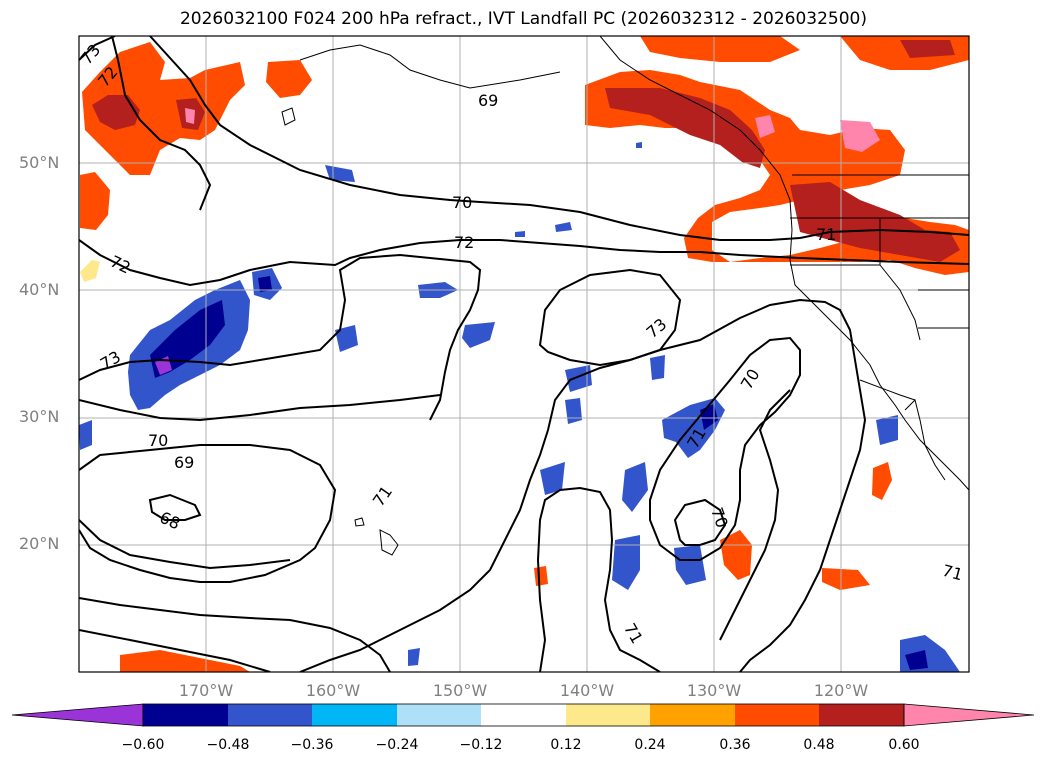  What do you see at coordinates (39, 543) in the screenshot?
I see `lat-label-20n: 20°N` at bounding box center [39, 543].